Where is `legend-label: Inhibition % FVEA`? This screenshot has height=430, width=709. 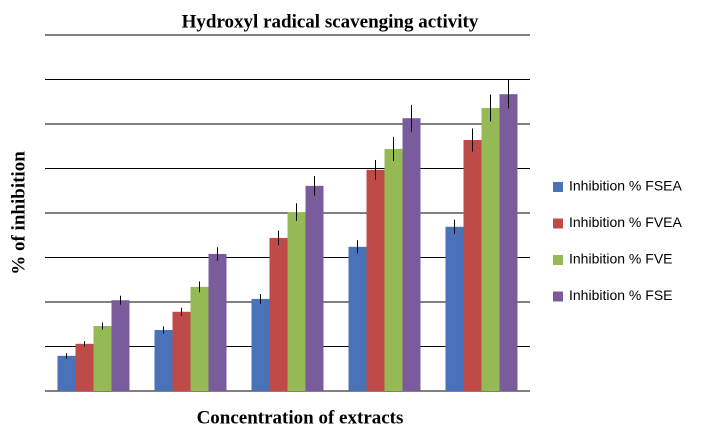 legend-label: Inhibition % FVEA is located at coordinates (625, 222).